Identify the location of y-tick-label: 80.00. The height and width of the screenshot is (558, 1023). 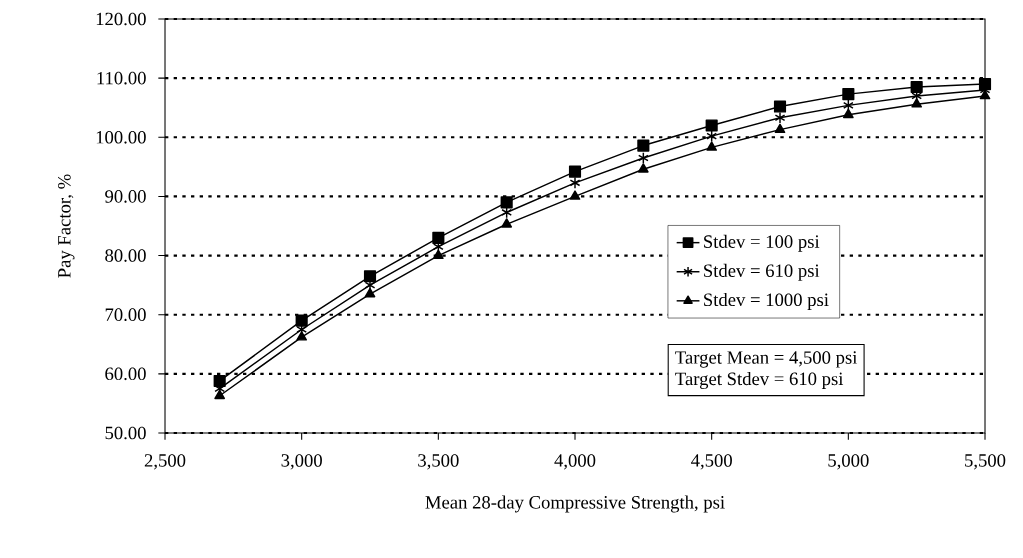
(125, 255).